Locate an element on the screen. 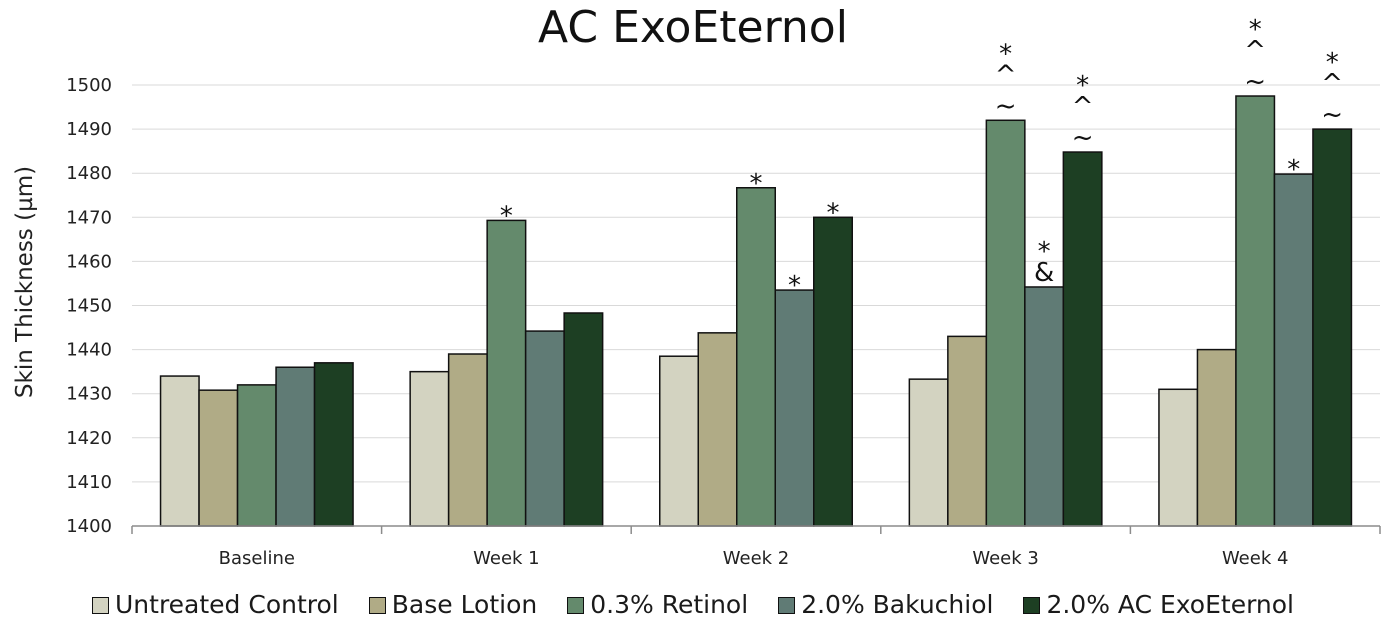 This screenshot has height=624, width=1386. legend-label: 2.0% Bakuchiol is located at coordinates (897, 604).